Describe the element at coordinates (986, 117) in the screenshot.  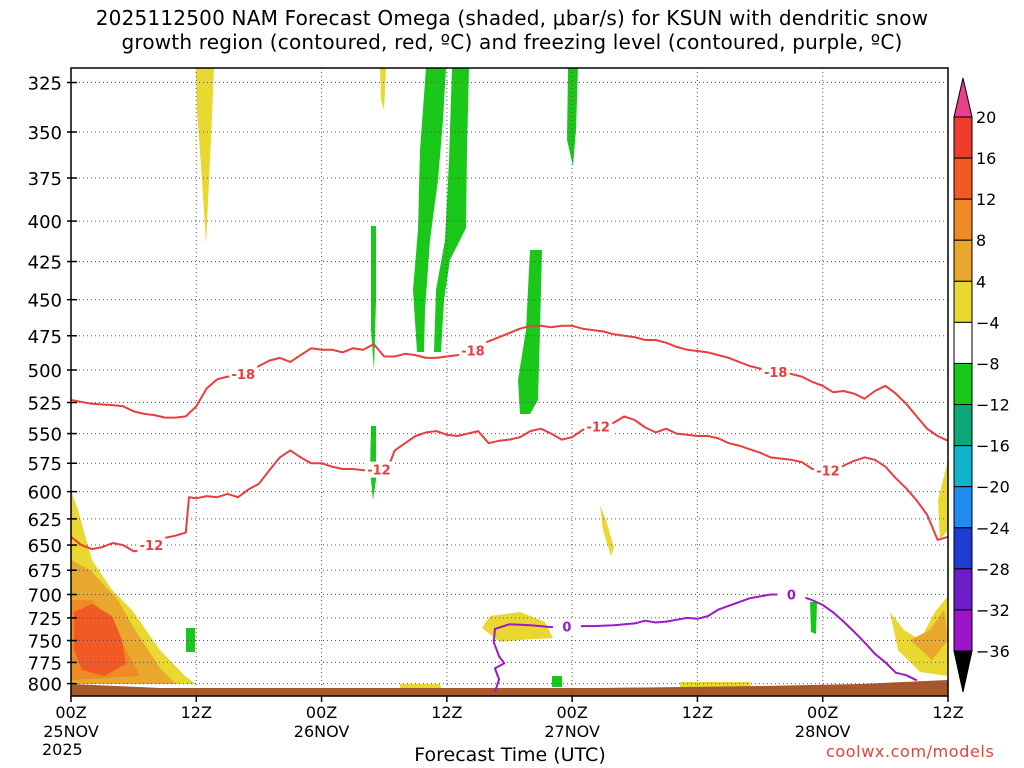
I see `colorbar-label: 20` at that location.